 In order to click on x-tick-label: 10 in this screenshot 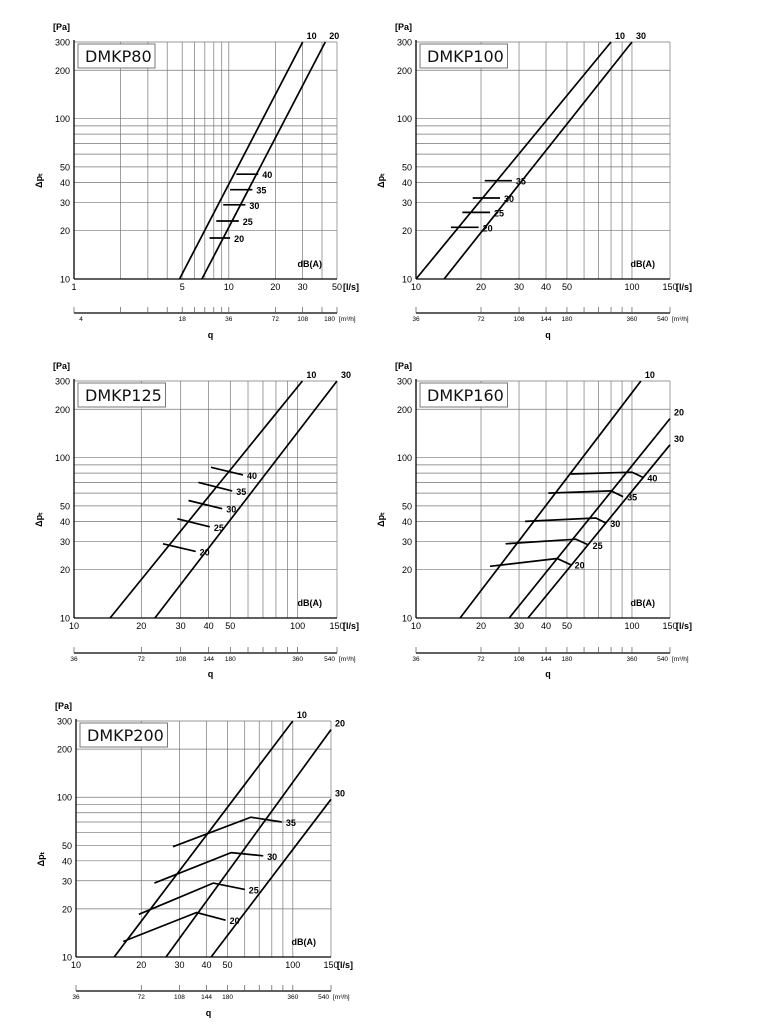, I will do `click(416, 287)`.